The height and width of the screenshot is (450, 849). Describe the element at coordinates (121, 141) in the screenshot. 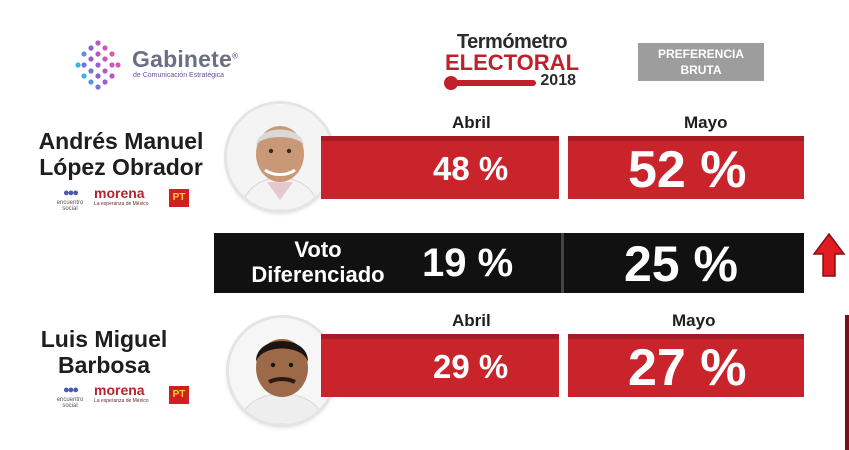

I see `candidate-1-name-line1: Andrés Manuel` at that location.